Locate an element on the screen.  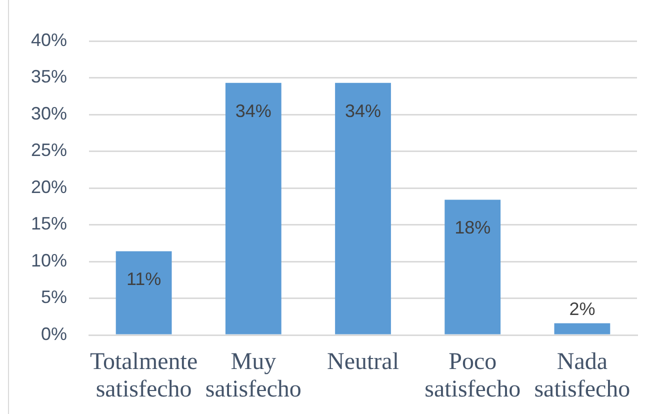
y-tick-label: 5% is located at coordinates (53, 297).